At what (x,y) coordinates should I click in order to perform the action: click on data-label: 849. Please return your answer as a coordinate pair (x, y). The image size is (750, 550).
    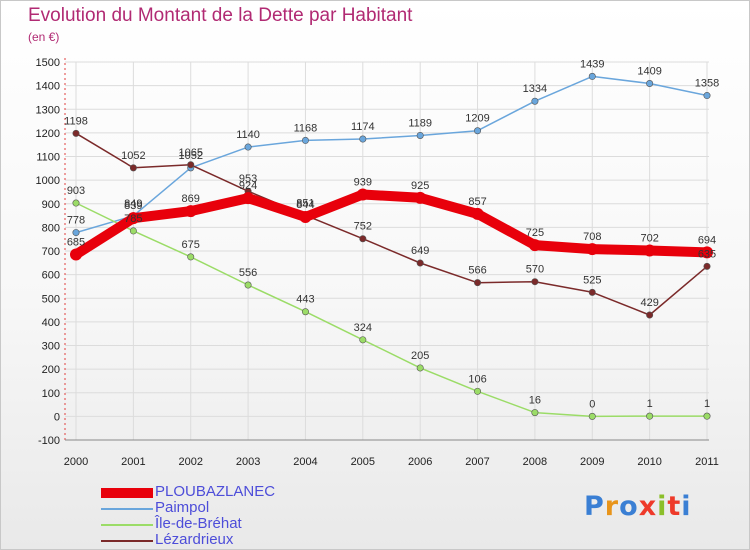
    Looking at the image, I should click on (133, 204).